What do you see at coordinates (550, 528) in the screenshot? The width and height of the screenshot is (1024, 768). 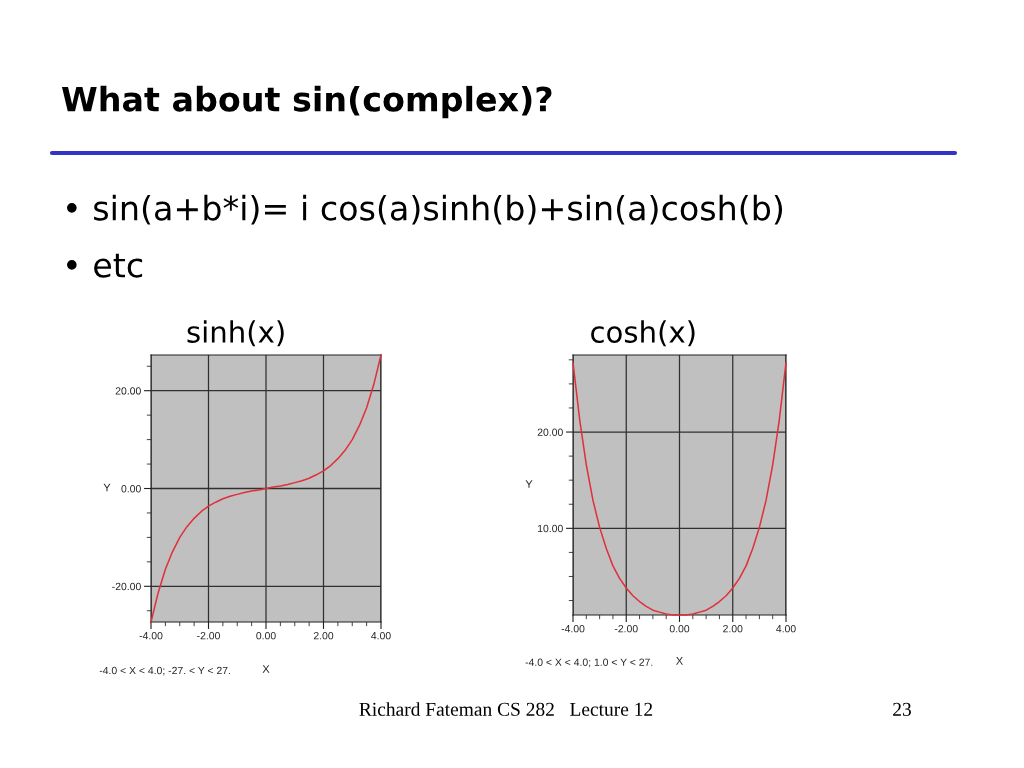 I see `y-tick-label: 10.00` at bounding box center [550, 528].